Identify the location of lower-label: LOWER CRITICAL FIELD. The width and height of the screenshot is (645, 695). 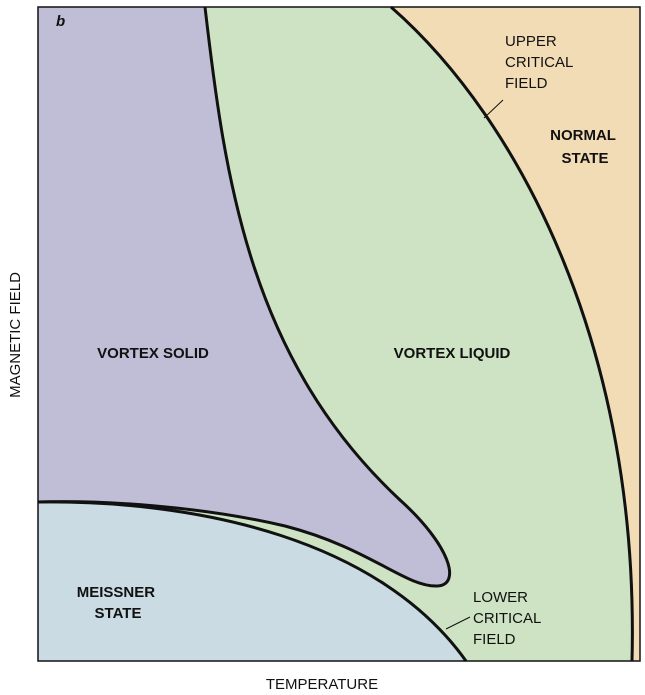
(509, 618).